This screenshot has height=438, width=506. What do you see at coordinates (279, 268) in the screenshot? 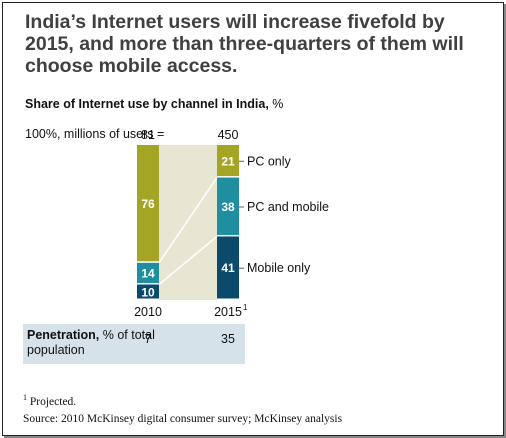
I see `legend-label-mobile-only: Mobile only` at bounding box center [279, 268].